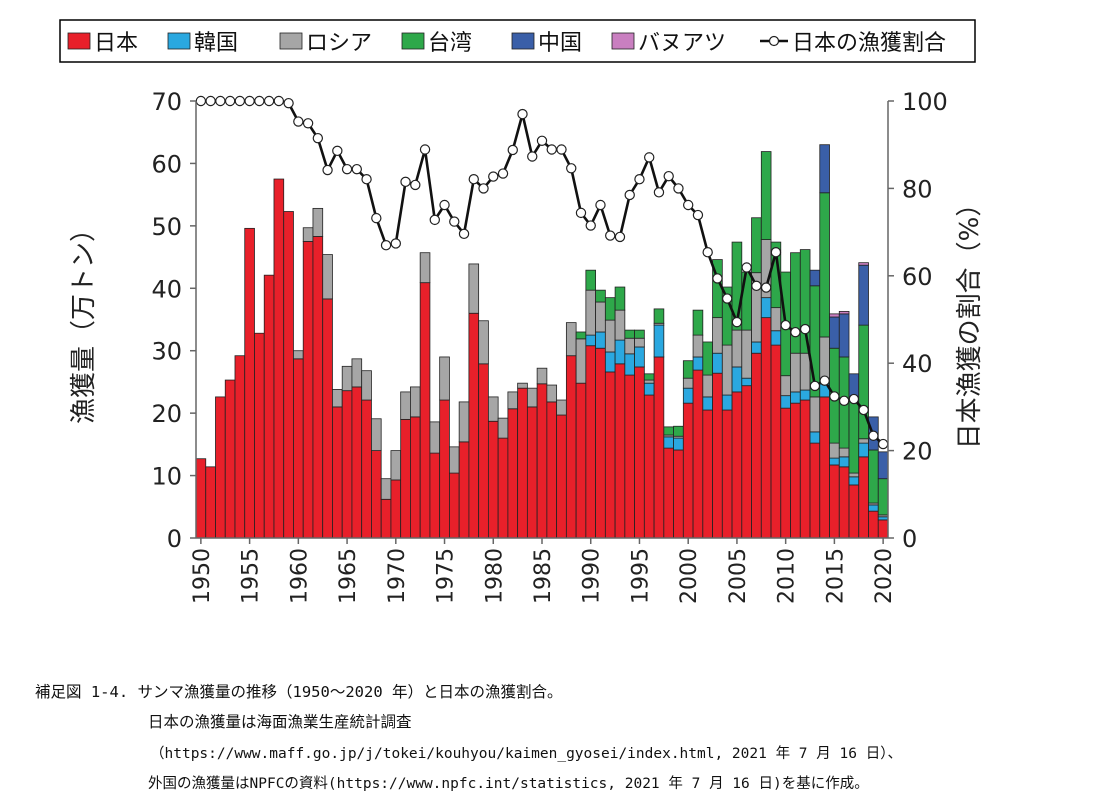 Image resolution: width=1100 pixels, height=803 pixels. I want to click on y-right-tick-label: 20, so click(917, 452).